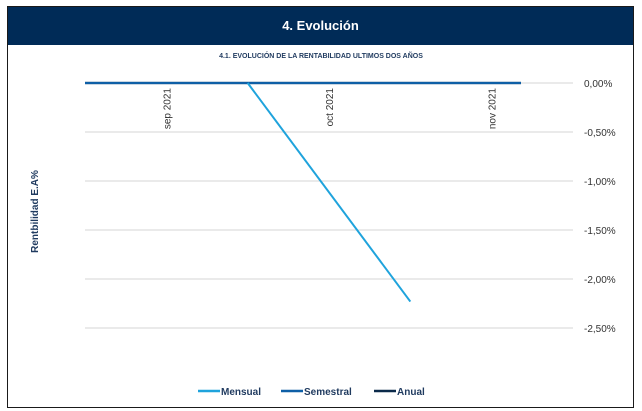 This screenshot has width=642, height=411. Describe the element at coordinates (320, 26) in the screenshot. I see `section-header: 4. Evolución` at that location.